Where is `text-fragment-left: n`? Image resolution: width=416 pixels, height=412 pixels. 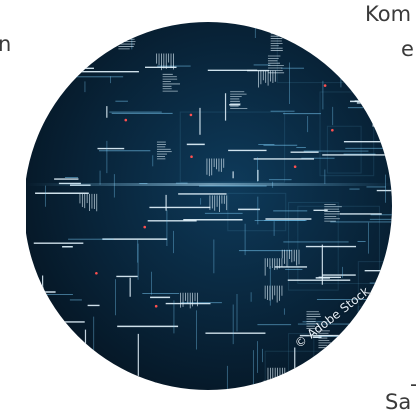 text-fragment-left: n is located at coordinates (6, 44).